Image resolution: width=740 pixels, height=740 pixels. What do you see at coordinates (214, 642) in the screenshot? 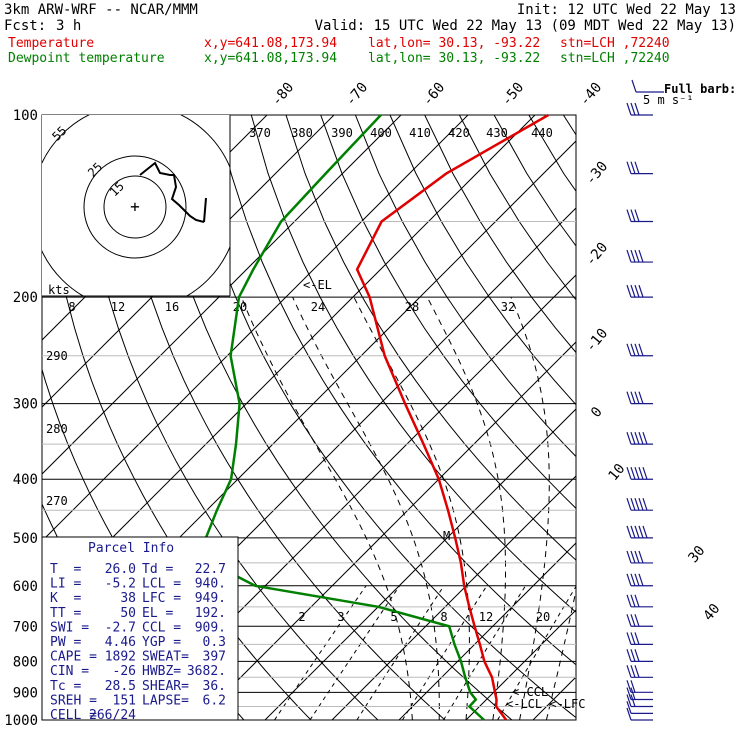
I see `parcel-value: 0.3` at bounding box center [214, 642].